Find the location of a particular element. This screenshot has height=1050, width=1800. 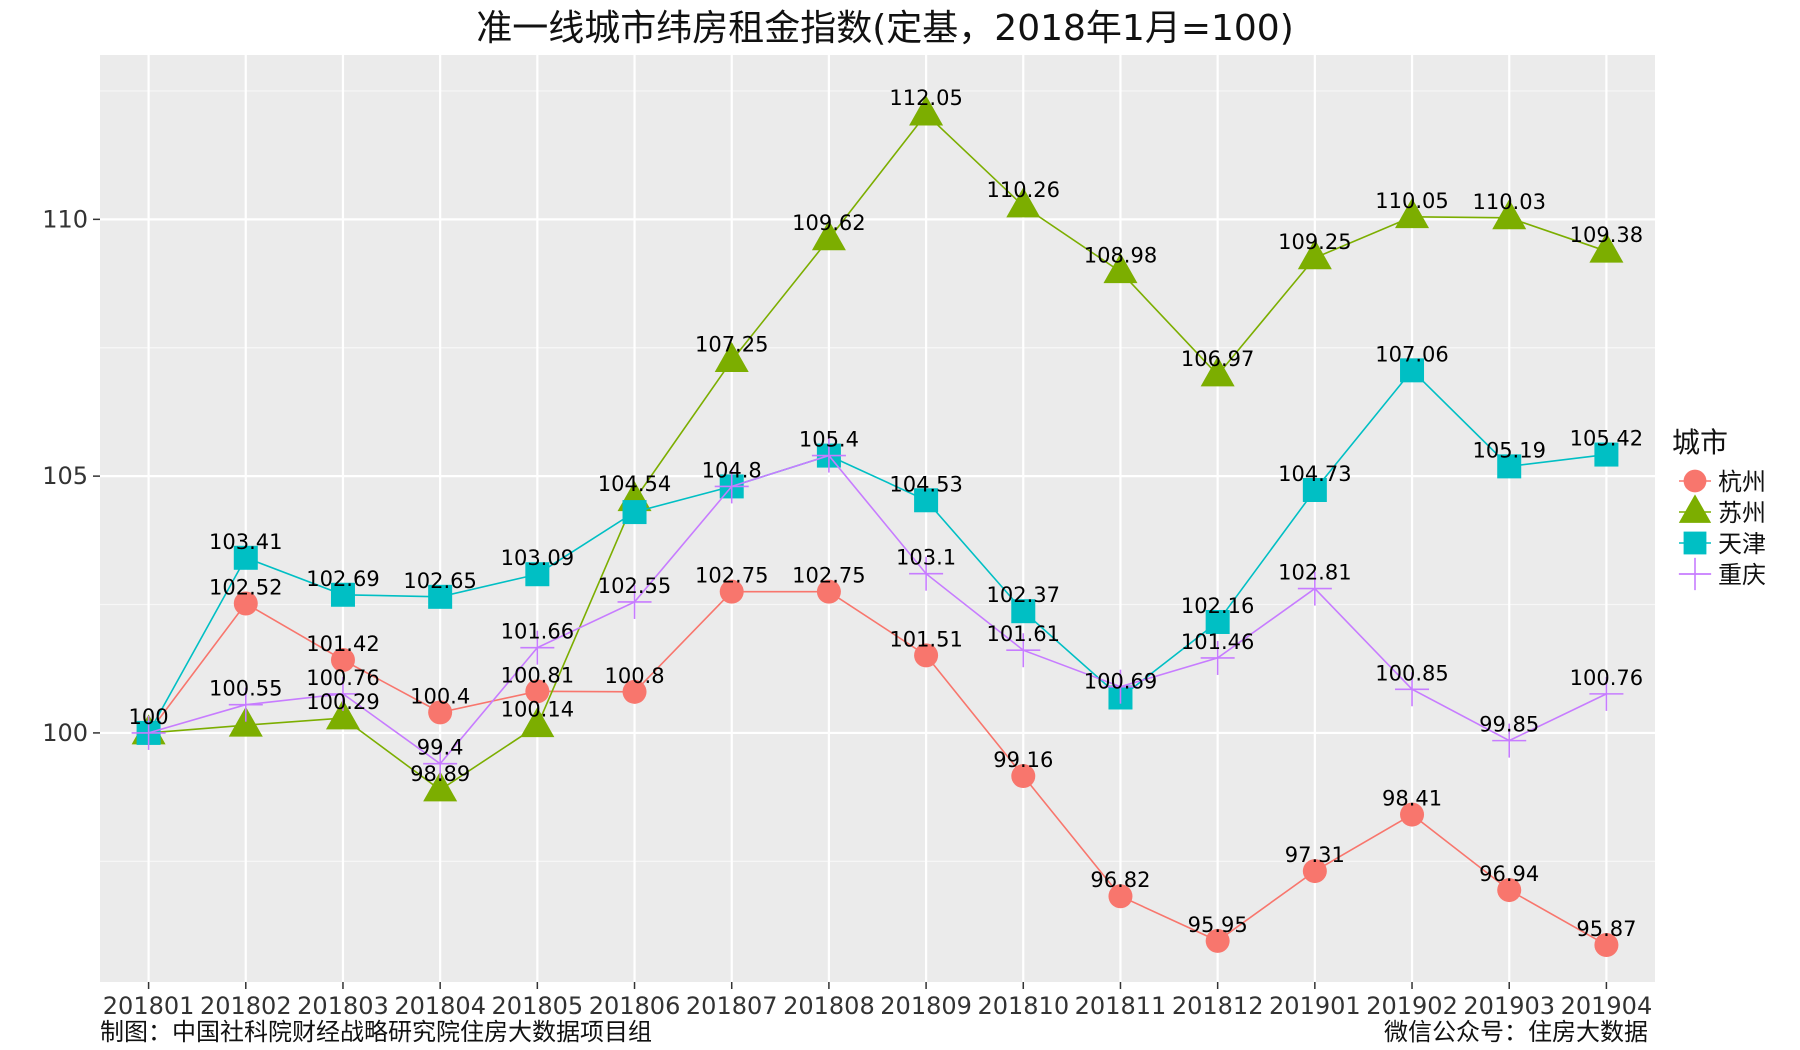

data-label: 96.82 is located at coordinates (1120, 880).